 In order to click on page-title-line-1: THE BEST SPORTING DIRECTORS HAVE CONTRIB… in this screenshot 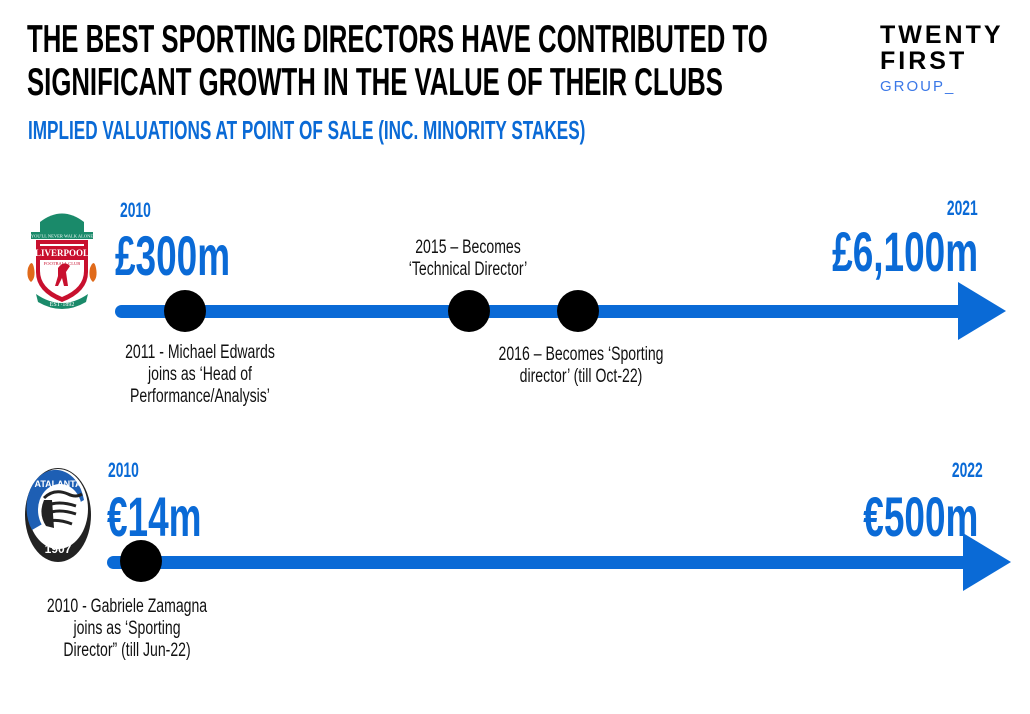, I will do `click(397, 39)`.